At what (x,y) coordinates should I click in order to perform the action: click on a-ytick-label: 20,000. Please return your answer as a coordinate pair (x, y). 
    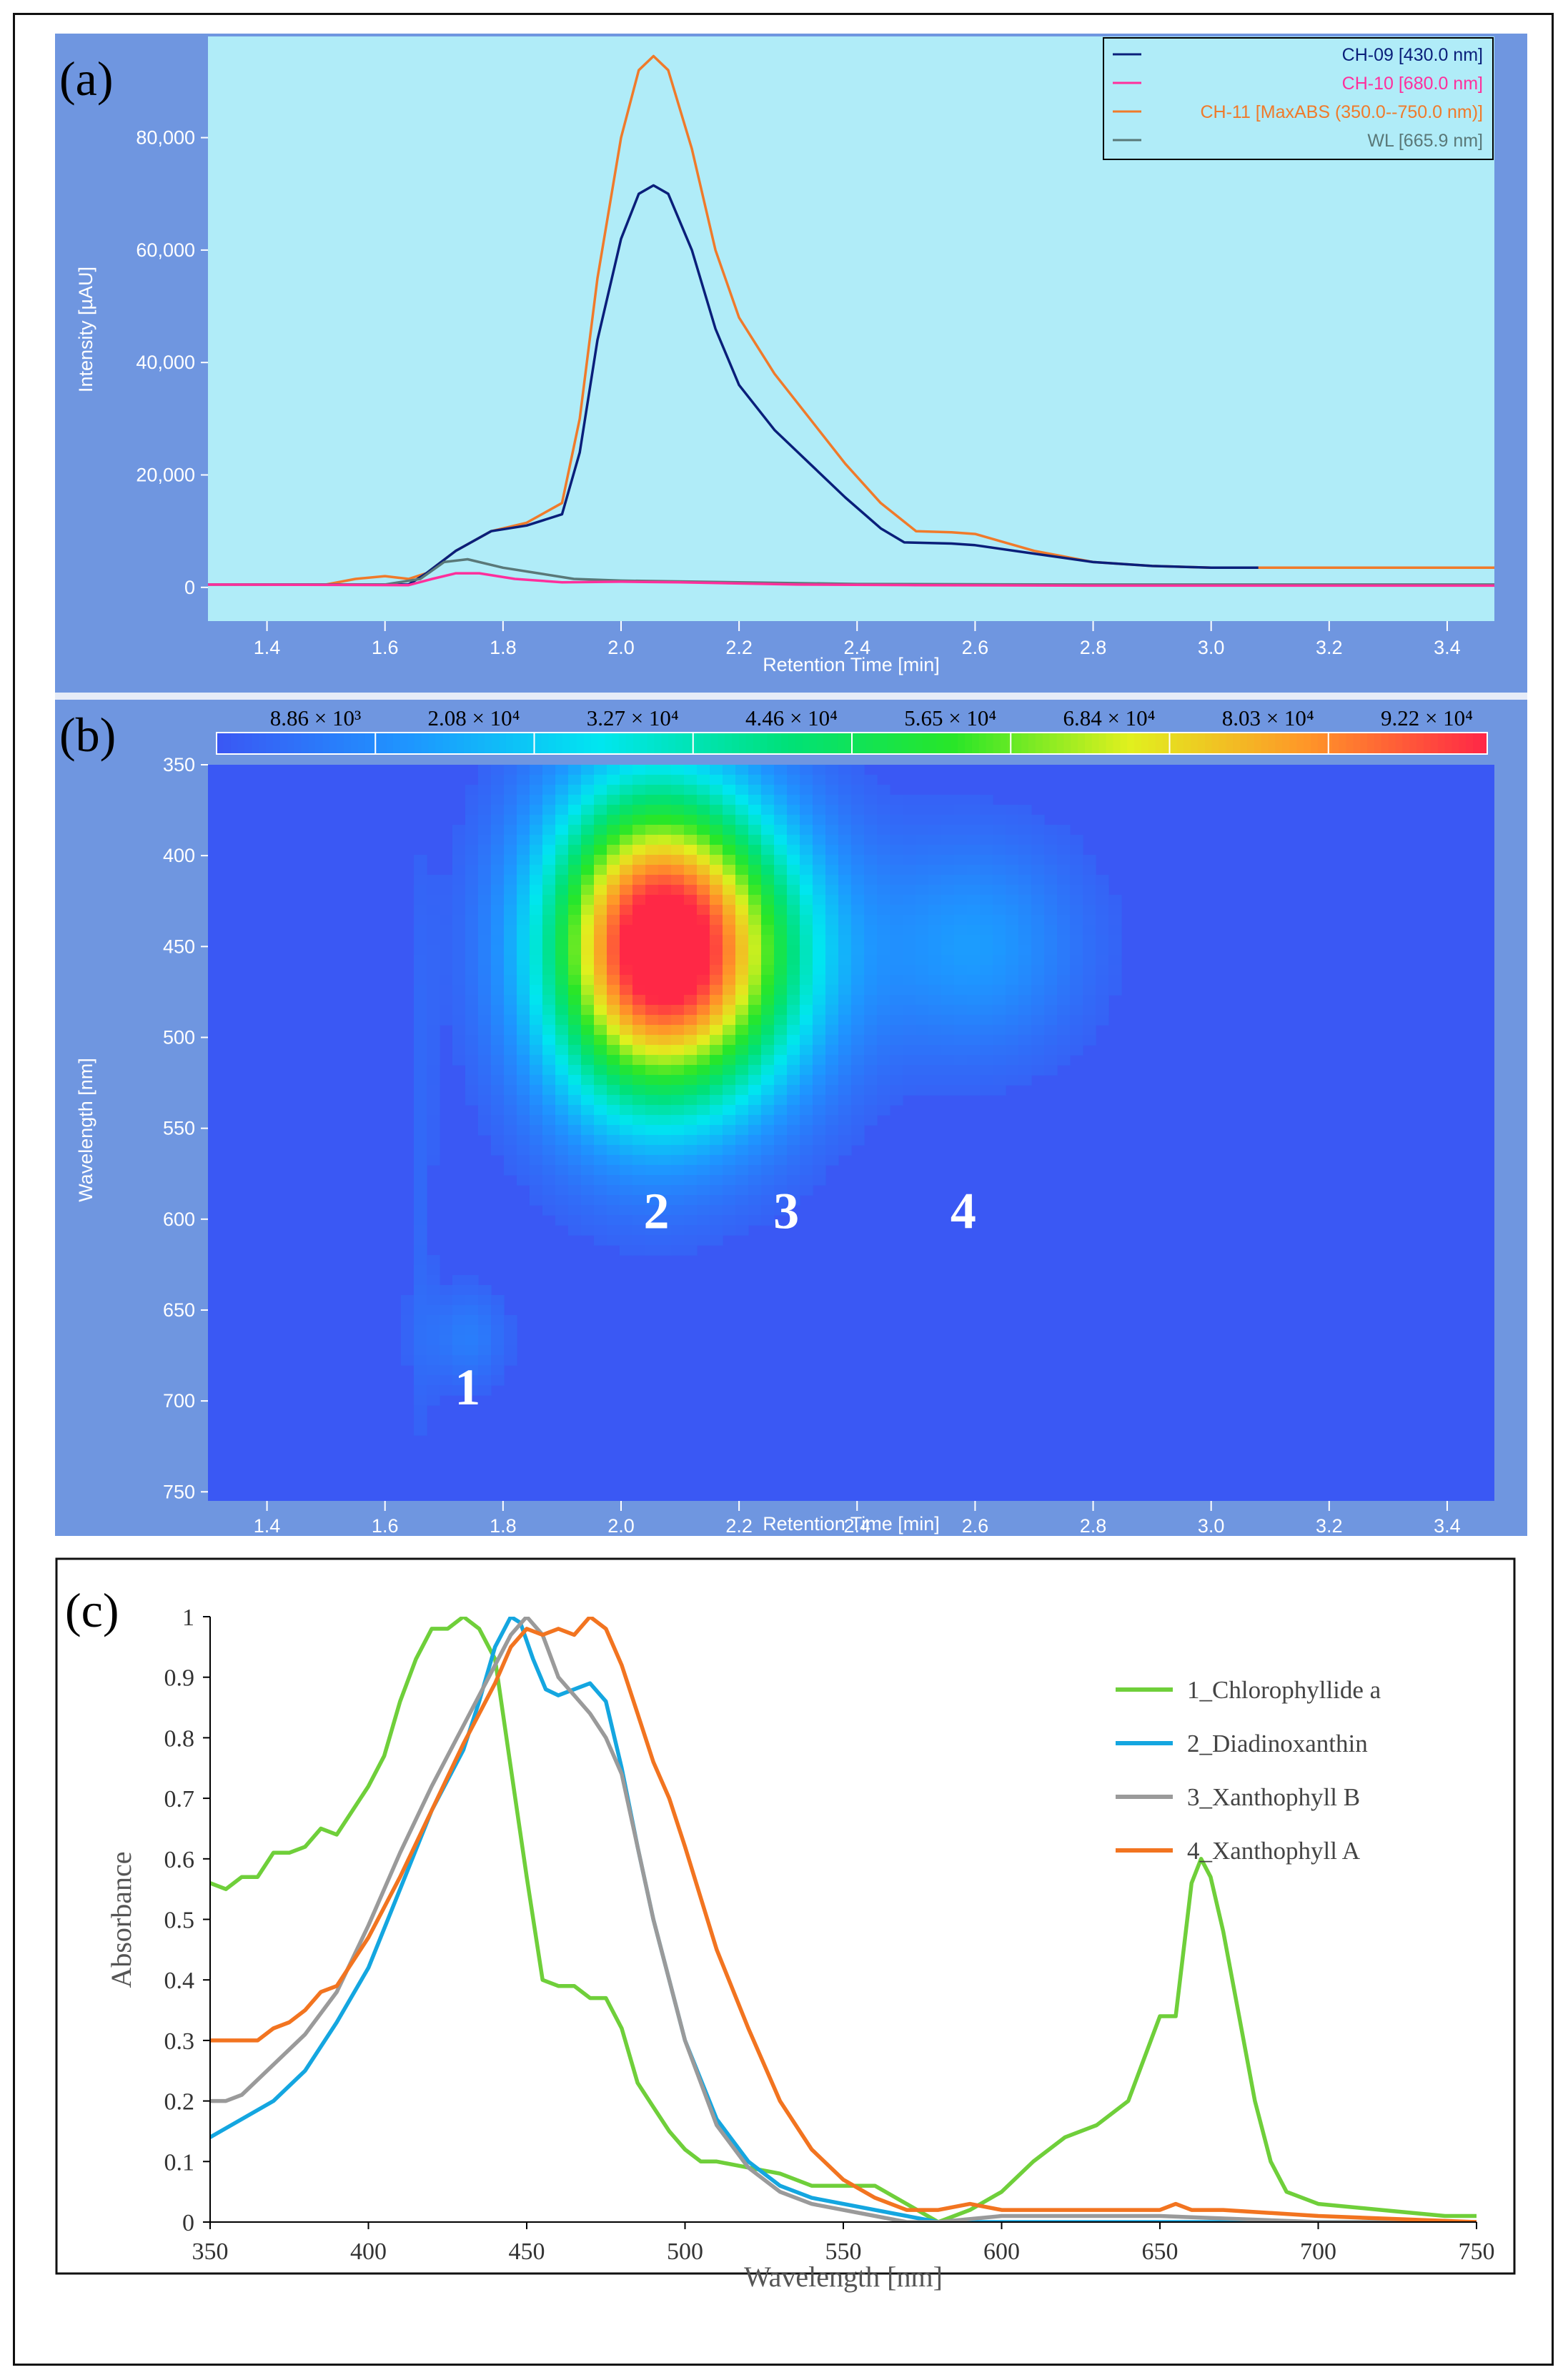
    Looking at the image, I should click on (165, 475).